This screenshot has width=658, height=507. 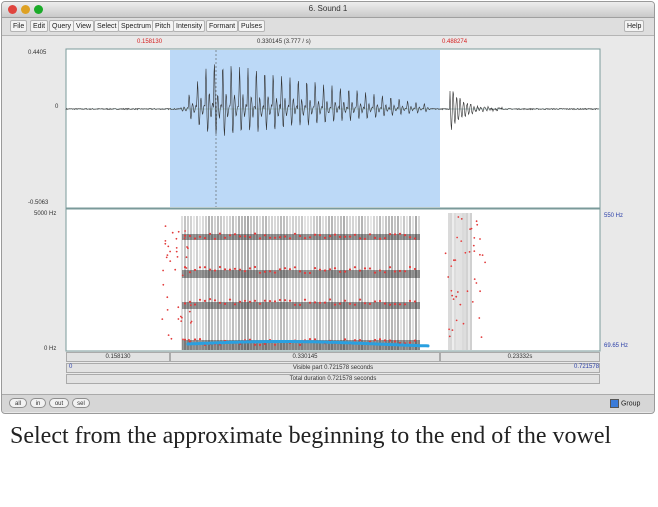 What do you see at coordinates (19, 26) in the screenshot?
I see `menu-file: File` at bounding box center [19, 26].